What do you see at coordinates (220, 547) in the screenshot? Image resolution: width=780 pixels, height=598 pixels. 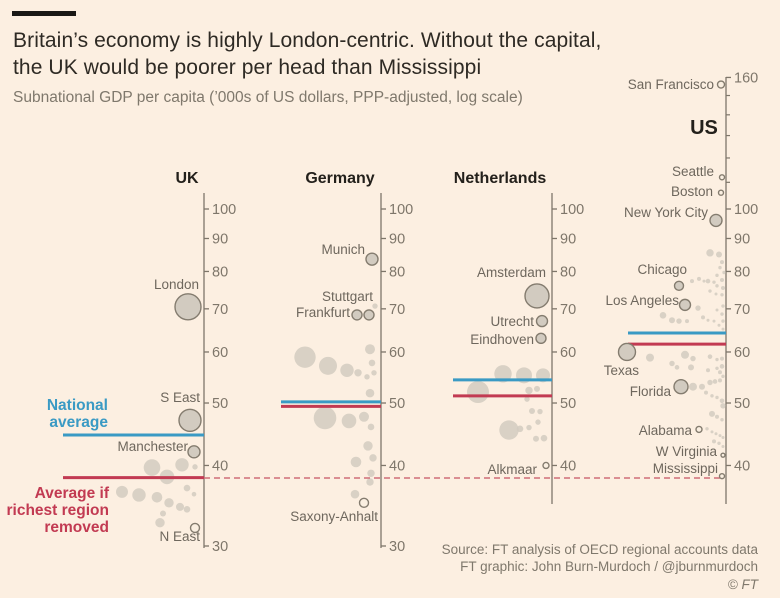 I see `tick-label: 30` at bounding box center [220, 547].